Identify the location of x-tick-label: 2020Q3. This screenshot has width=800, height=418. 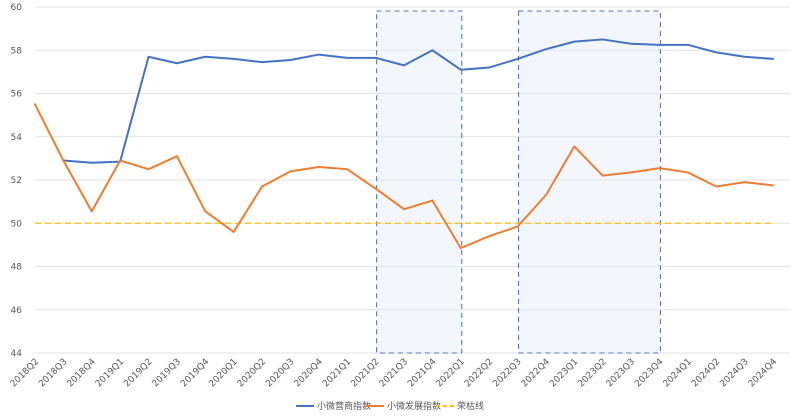
(280, 373).